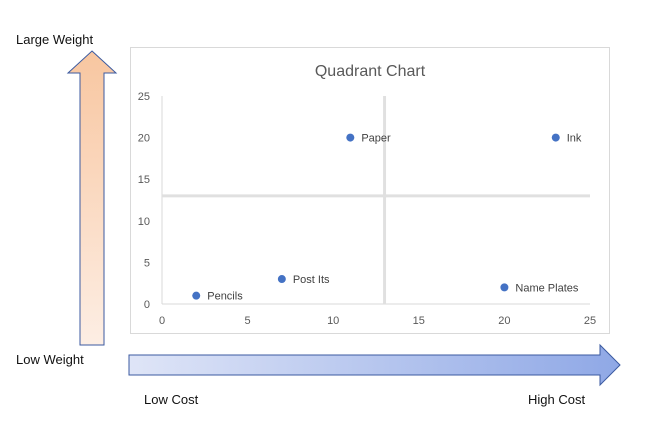 The image size is (647, 430). Describe the element at coordinates (92, 198) in the screenshot. I see `weight-up-arrow` at that location.